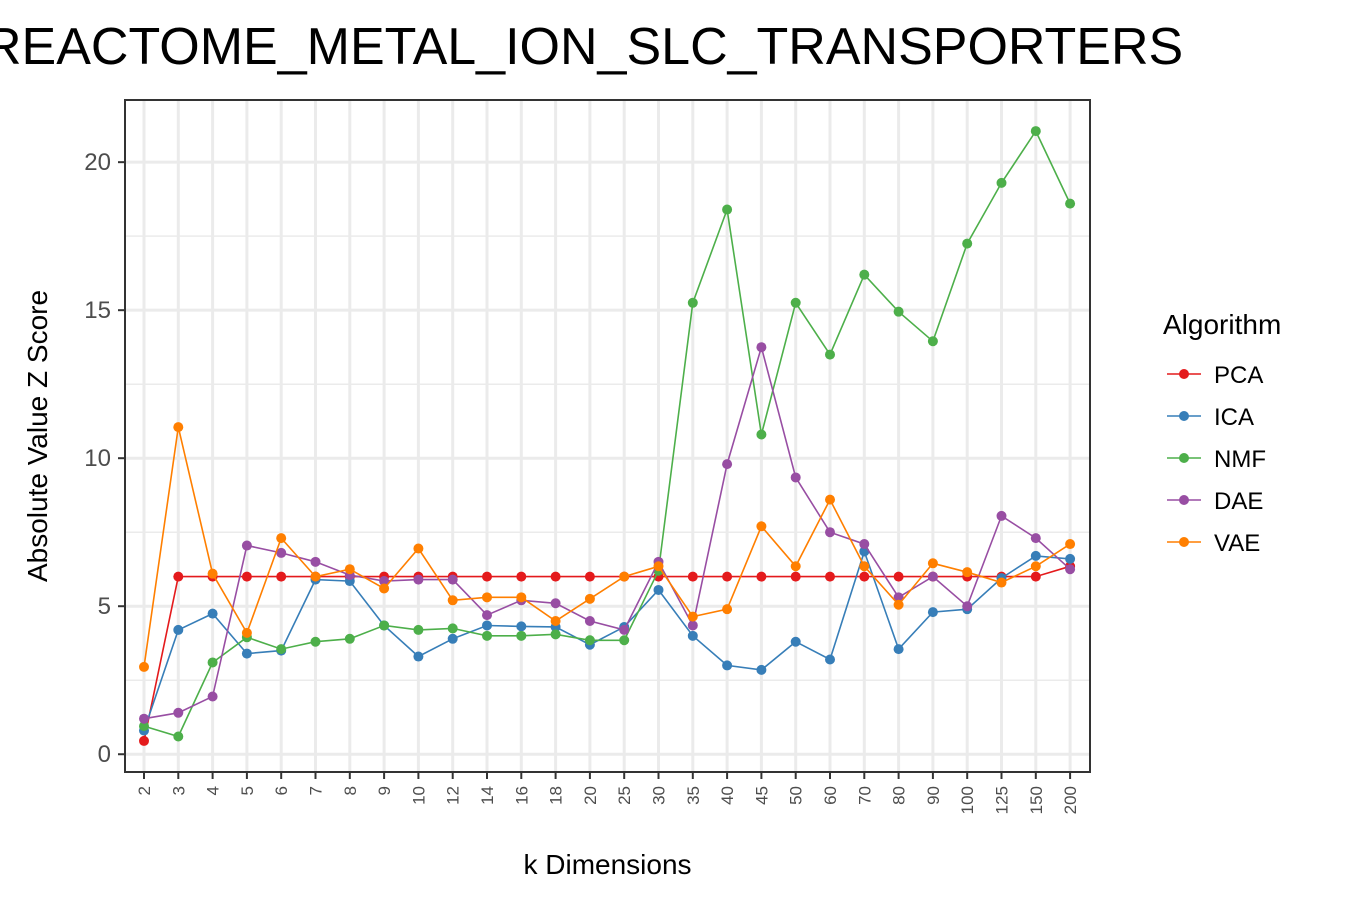  What do you see at coordinates (178, 790) in the screenshot?
I see `x-tick-label: 3` at bounding box center [178, 790].